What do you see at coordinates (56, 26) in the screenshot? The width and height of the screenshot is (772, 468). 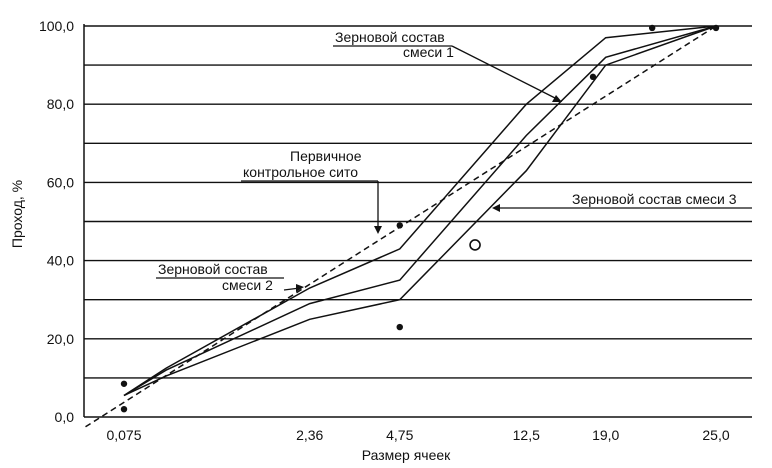 I see `y-tick-label-5: 100,0` at bounding box center [56, 26].